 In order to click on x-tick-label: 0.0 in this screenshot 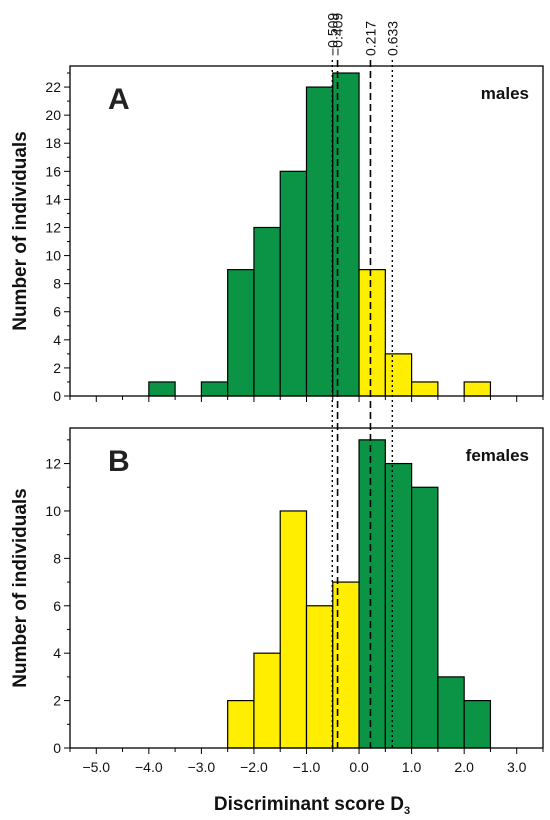, I will do `click(359, 767)`.